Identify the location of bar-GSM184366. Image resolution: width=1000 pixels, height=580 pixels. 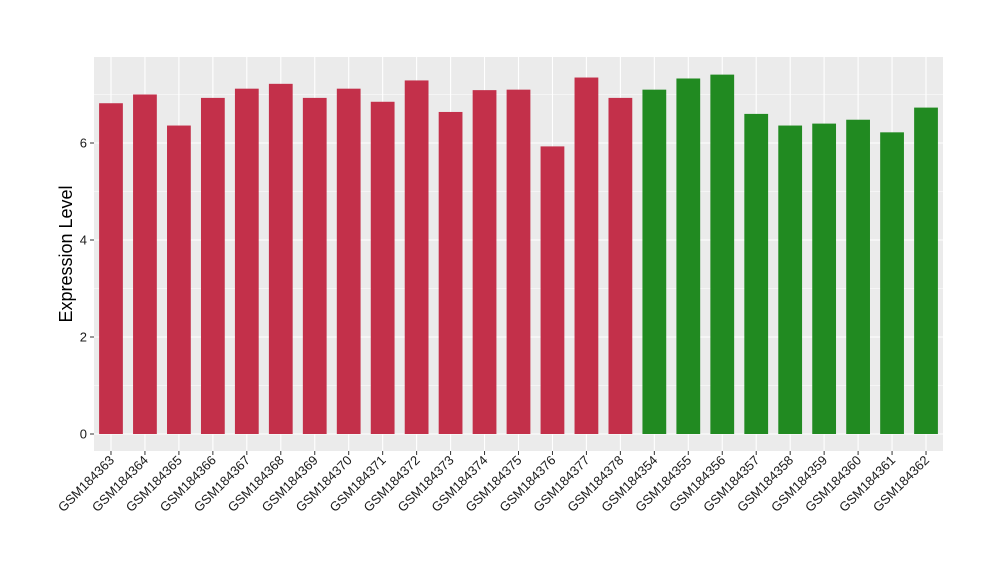
(212, 266).